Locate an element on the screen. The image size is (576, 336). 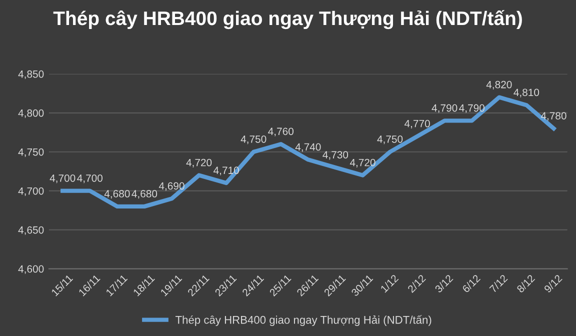
y-tick-label: 4,700 is located at coordinates (31, 191).